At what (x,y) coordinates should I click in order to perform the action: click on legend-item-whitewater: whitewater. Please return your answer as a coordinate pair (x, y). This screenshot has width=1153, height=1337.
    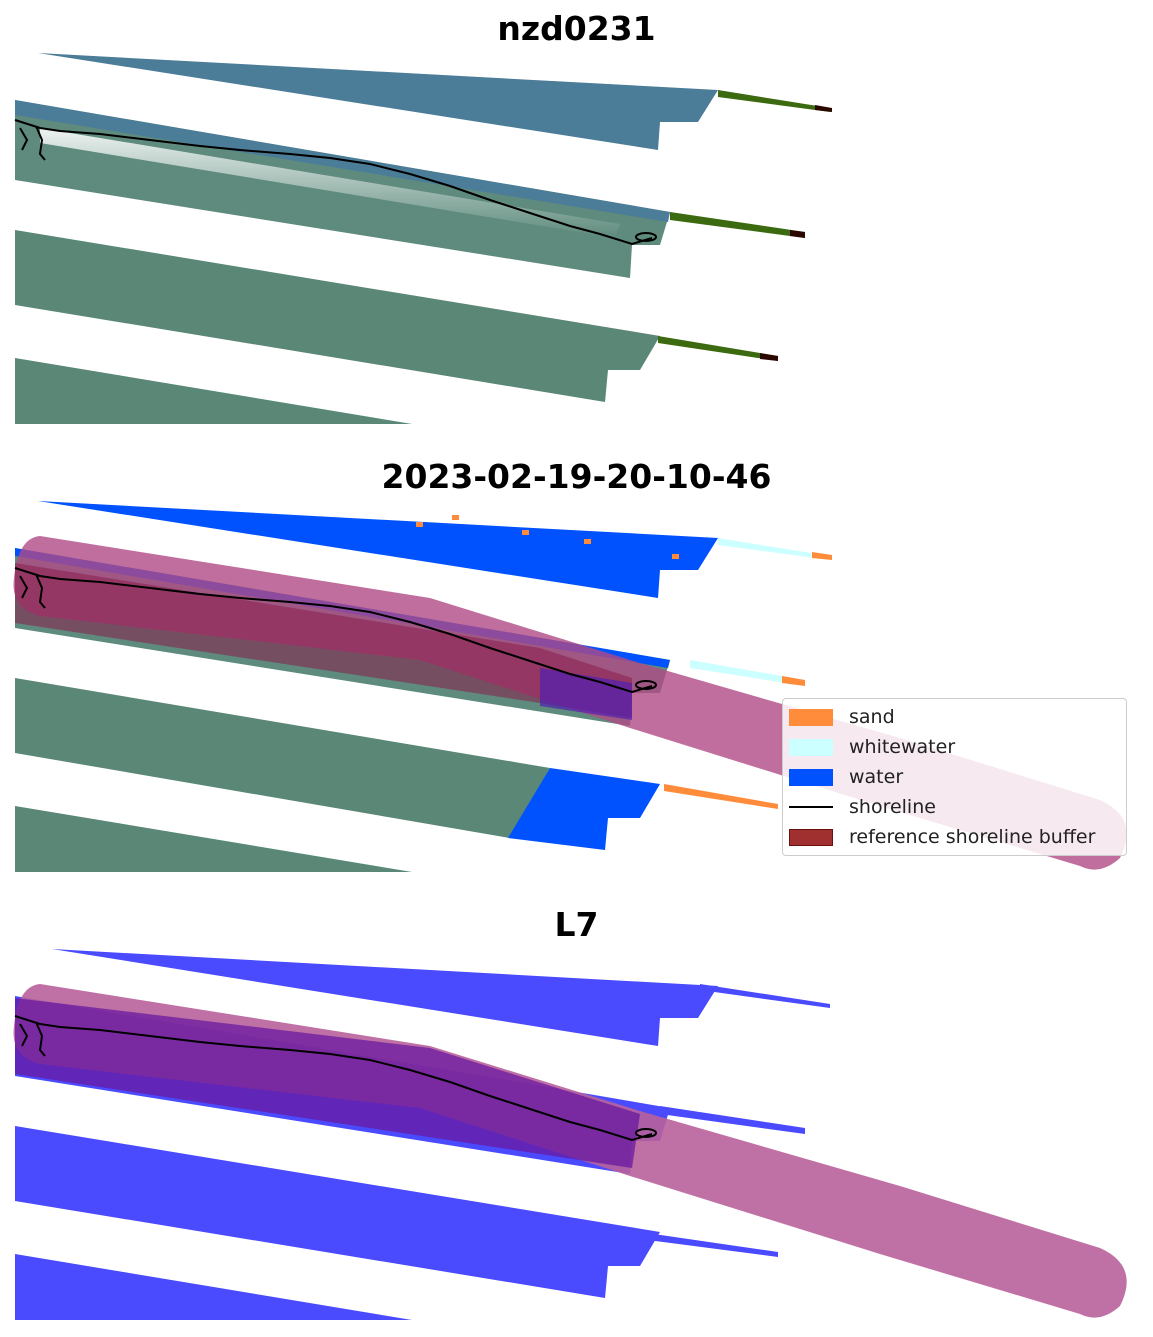
    Looking at the image, I should click on (872, 747).